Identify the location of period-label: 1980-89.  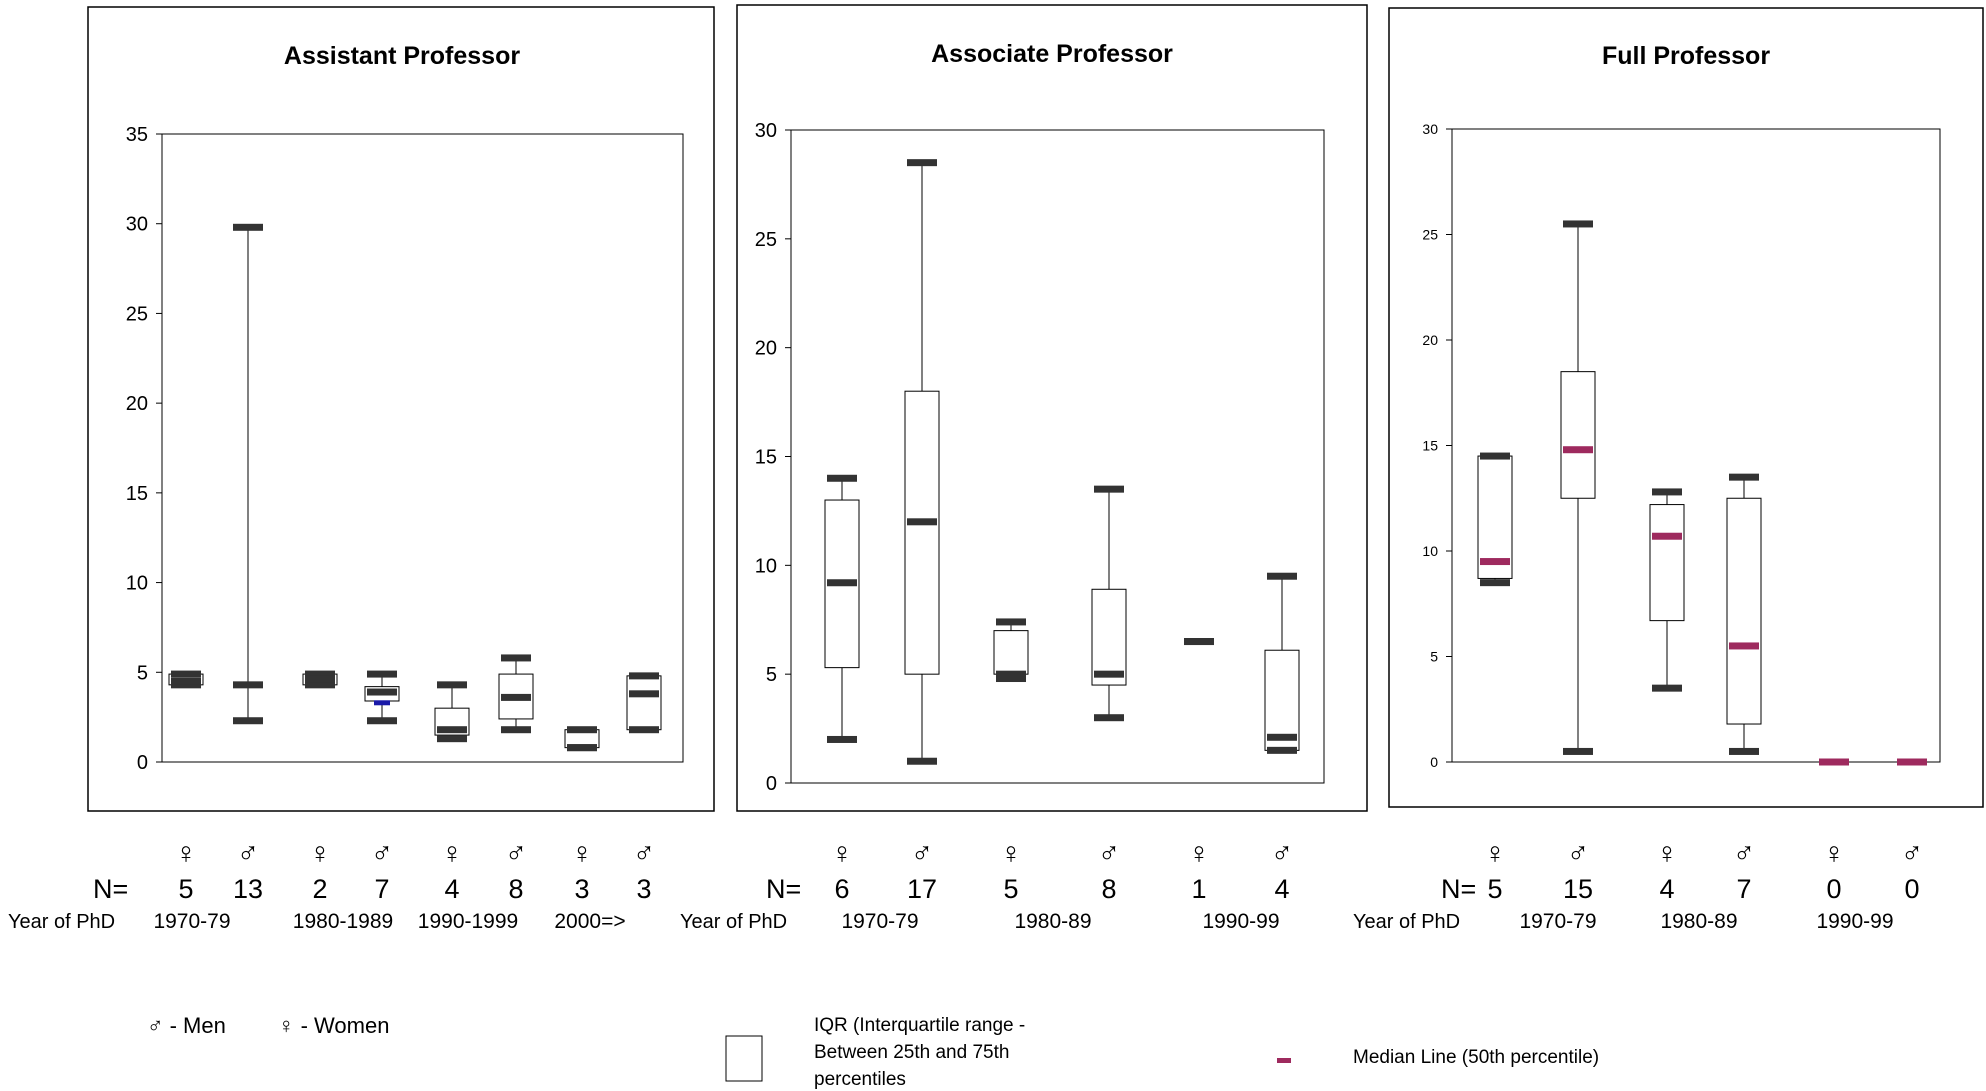
(1052, 921).